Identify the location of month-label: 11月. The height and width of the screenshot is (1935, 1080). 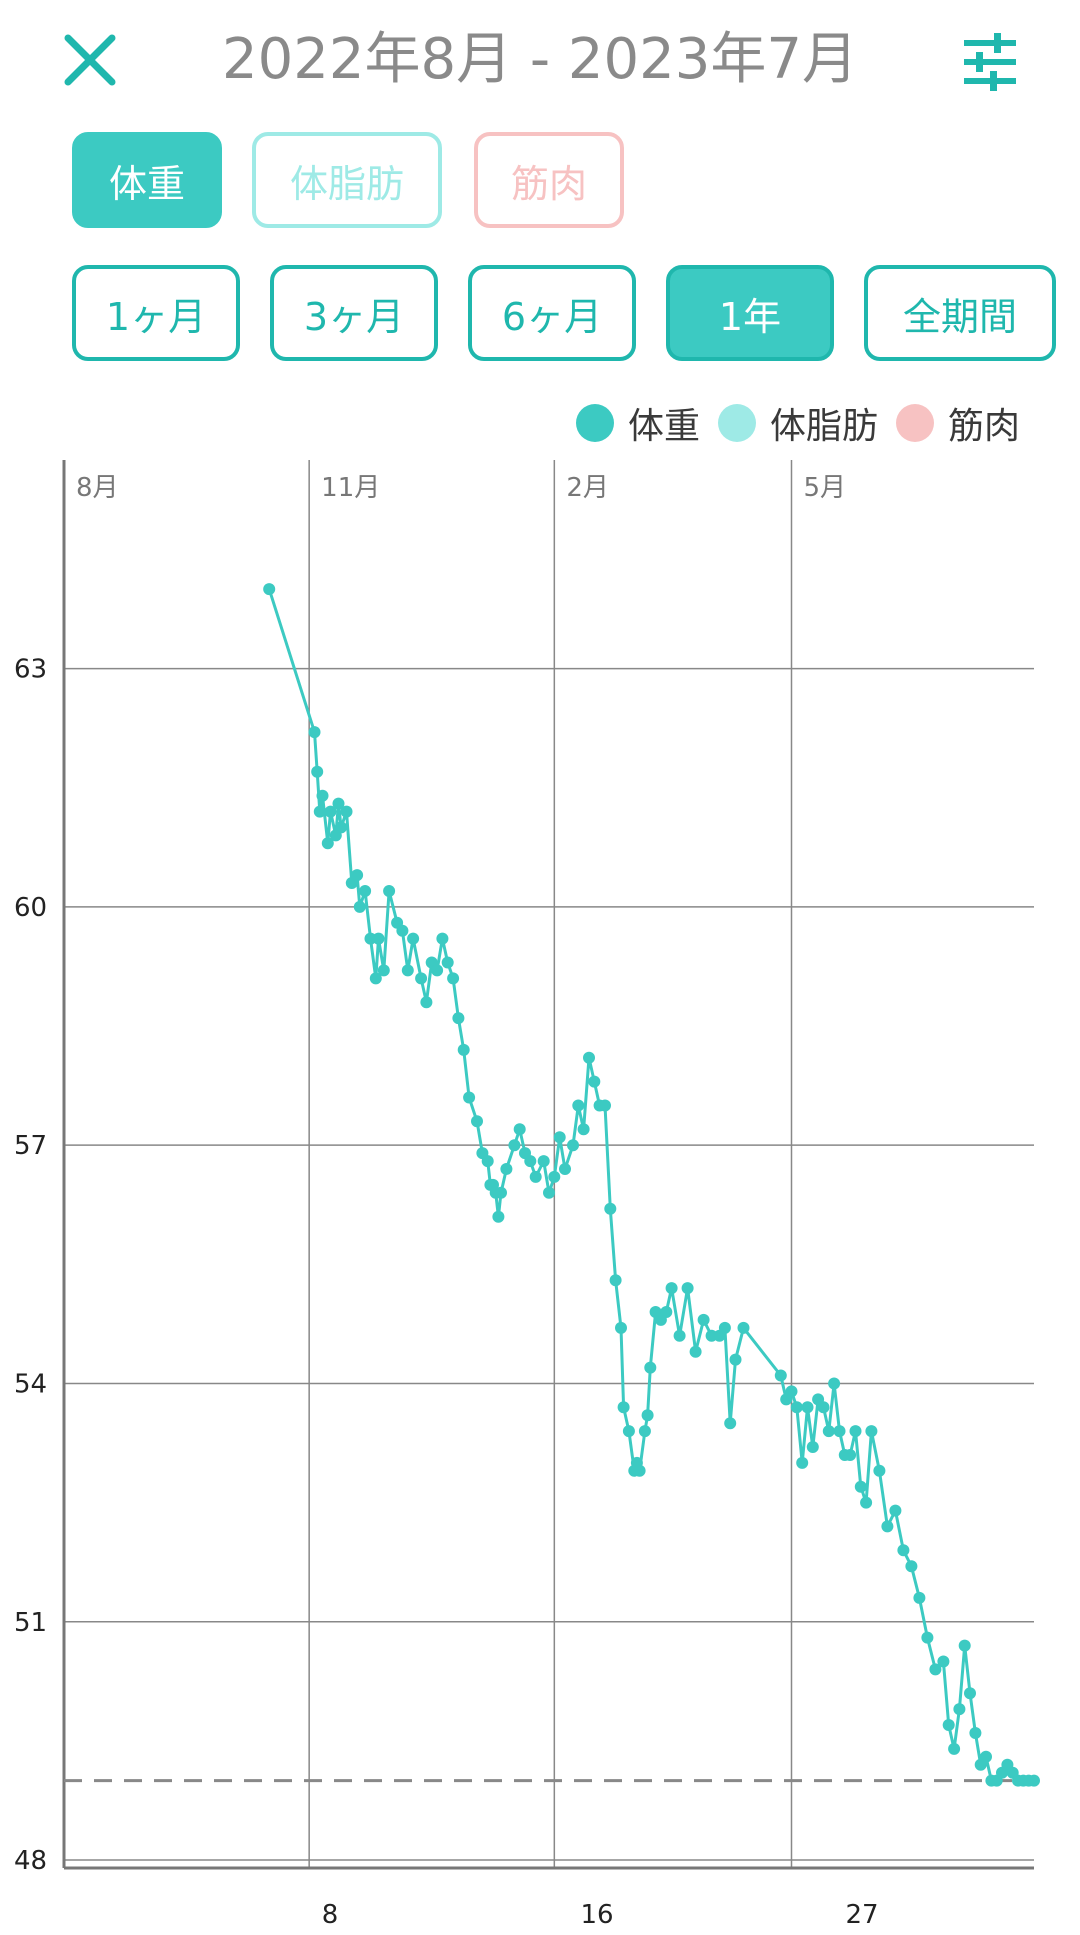
(350, 488).